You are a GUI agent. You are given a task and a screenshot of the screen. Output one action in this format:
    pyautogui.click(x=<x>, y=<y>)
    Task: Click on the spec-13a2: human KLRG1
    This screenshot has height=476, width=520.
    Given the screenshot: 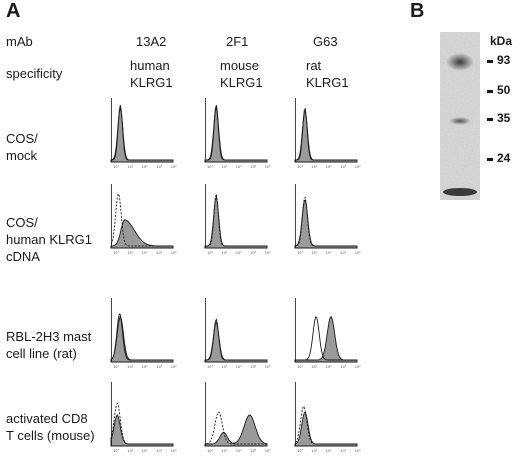 What is the action you would take?
    pyautogui.click(x=151, y=74)
    